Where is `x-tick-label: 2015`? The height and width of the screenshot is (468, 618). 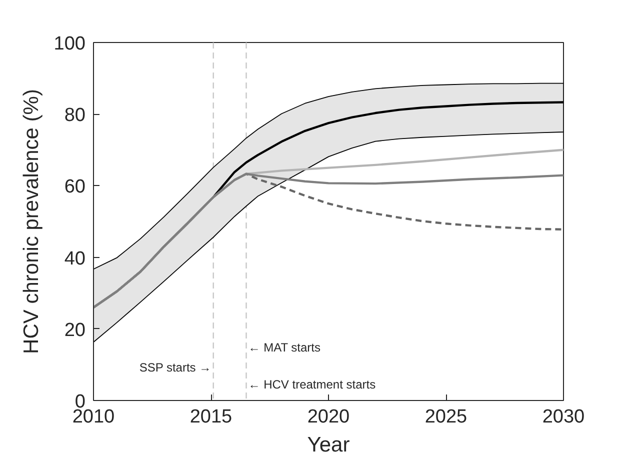 x-tick-label: 2015 is located at coordinates (211, 417).